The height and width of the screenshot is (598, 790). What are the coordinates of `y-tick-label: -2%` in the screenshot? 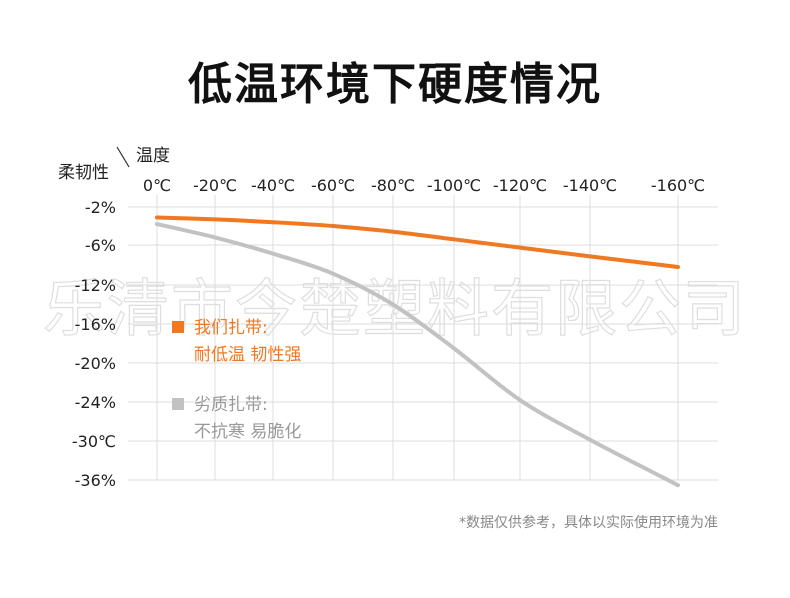 It's located at (100, 207).